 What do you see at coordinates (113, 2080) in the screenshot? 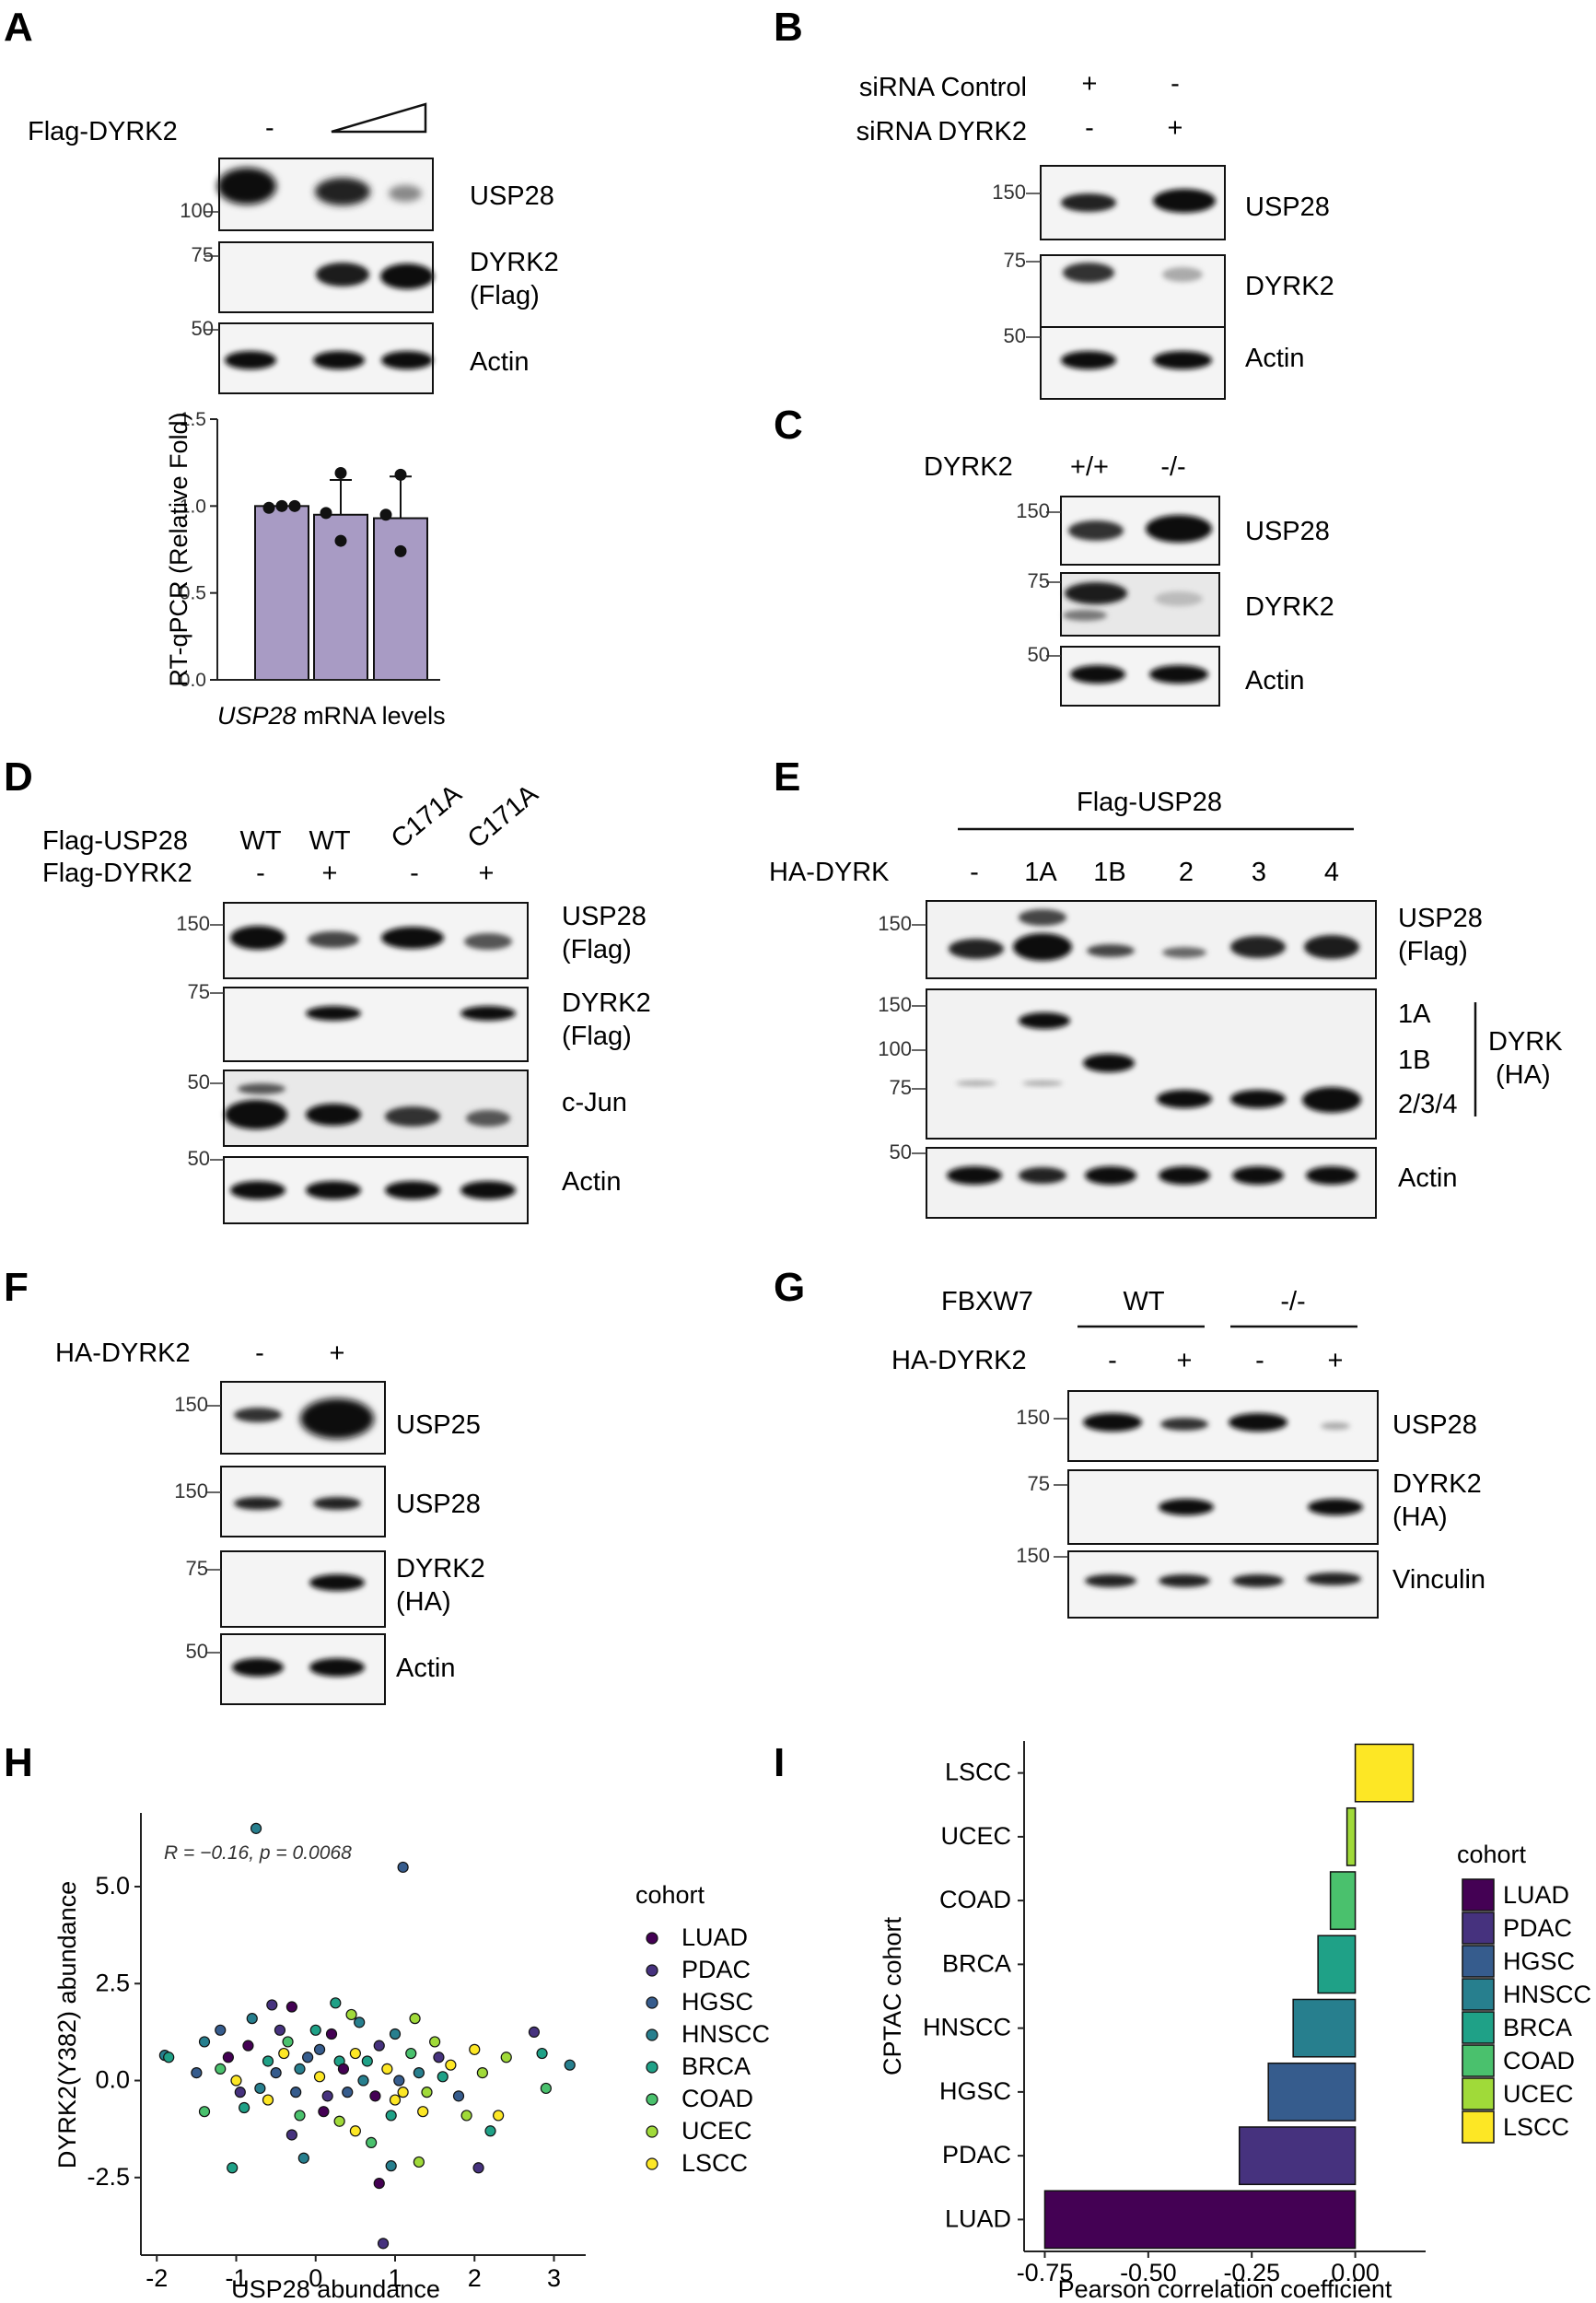
I see `y-tick-label: 0.0` at bounding box center [113, 2080].